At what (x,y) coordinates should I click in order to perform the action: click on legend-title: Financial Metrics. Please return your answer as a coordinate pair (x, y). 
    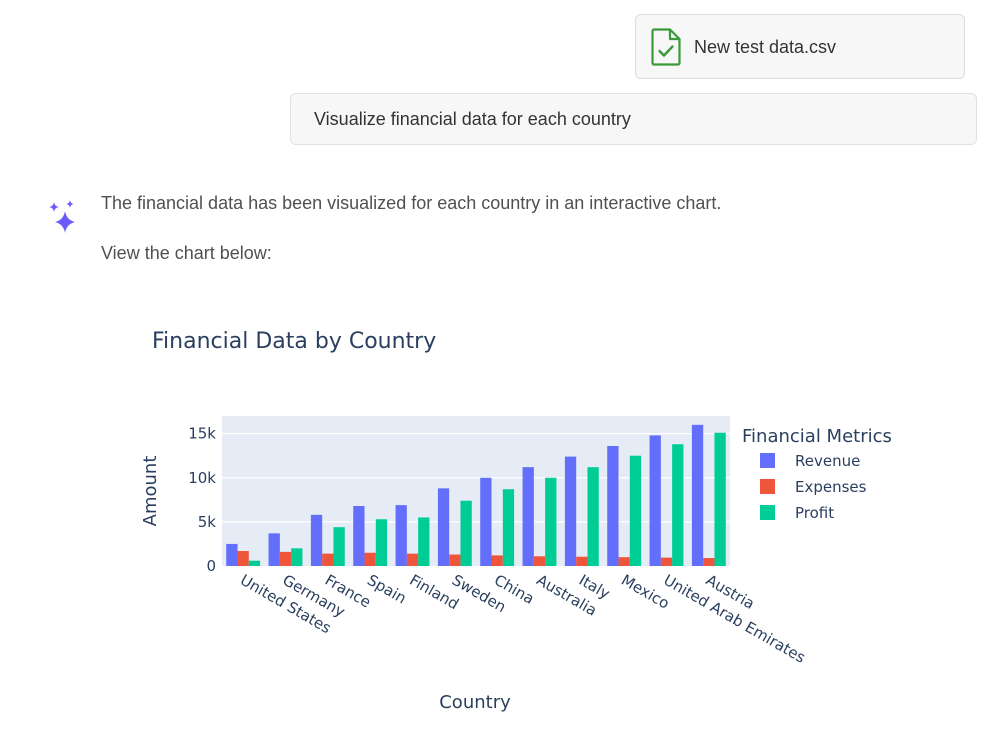
    Looking at the image, I should click on (817, 436).